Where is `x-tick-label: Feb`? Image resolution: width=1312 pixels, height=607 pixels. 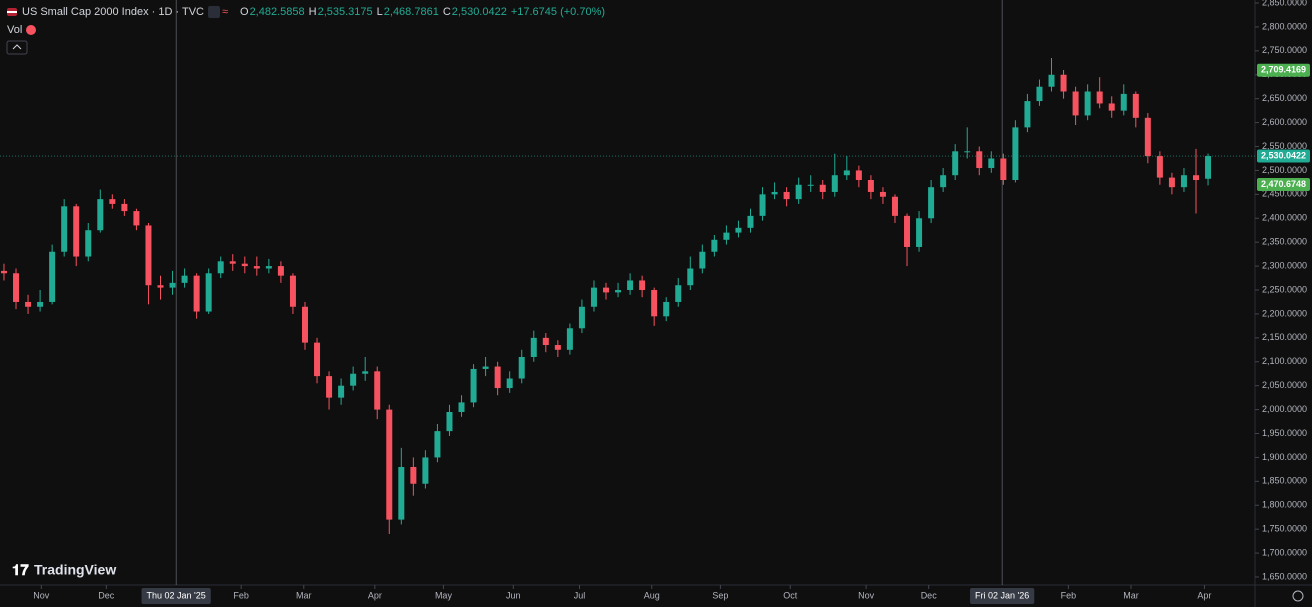 x-tick-label: Feb is located at coordinates (1069, 595).